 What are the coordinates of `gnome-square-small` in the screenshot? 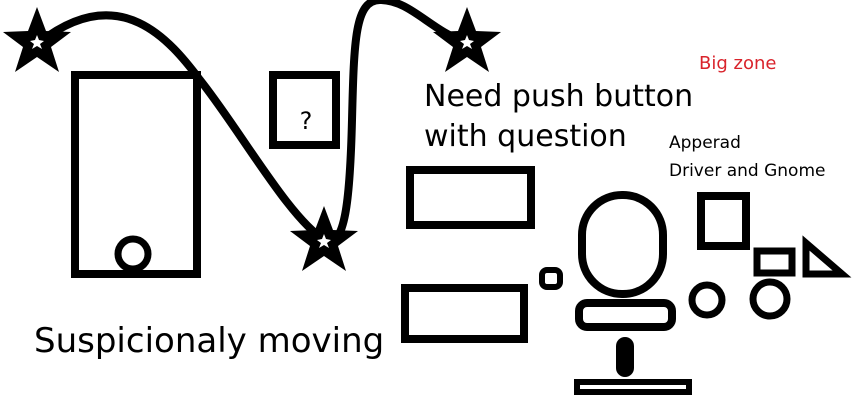 It's located at (774, 262).